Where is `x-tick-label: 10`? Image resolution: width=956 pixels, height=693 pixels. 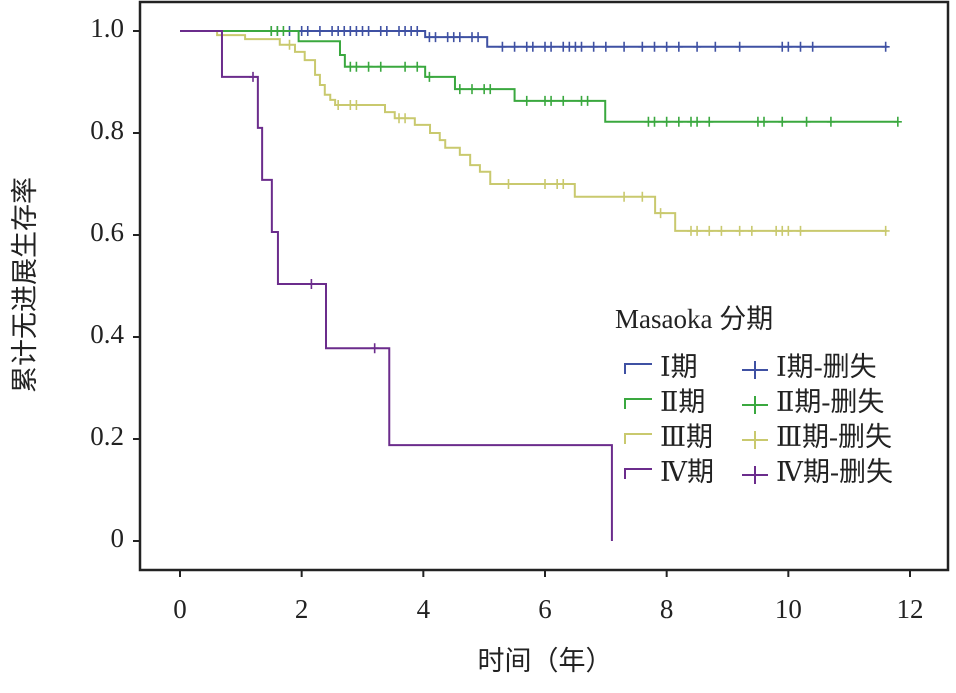 x-tick-label: 10 is located at coordinates (788, 609).